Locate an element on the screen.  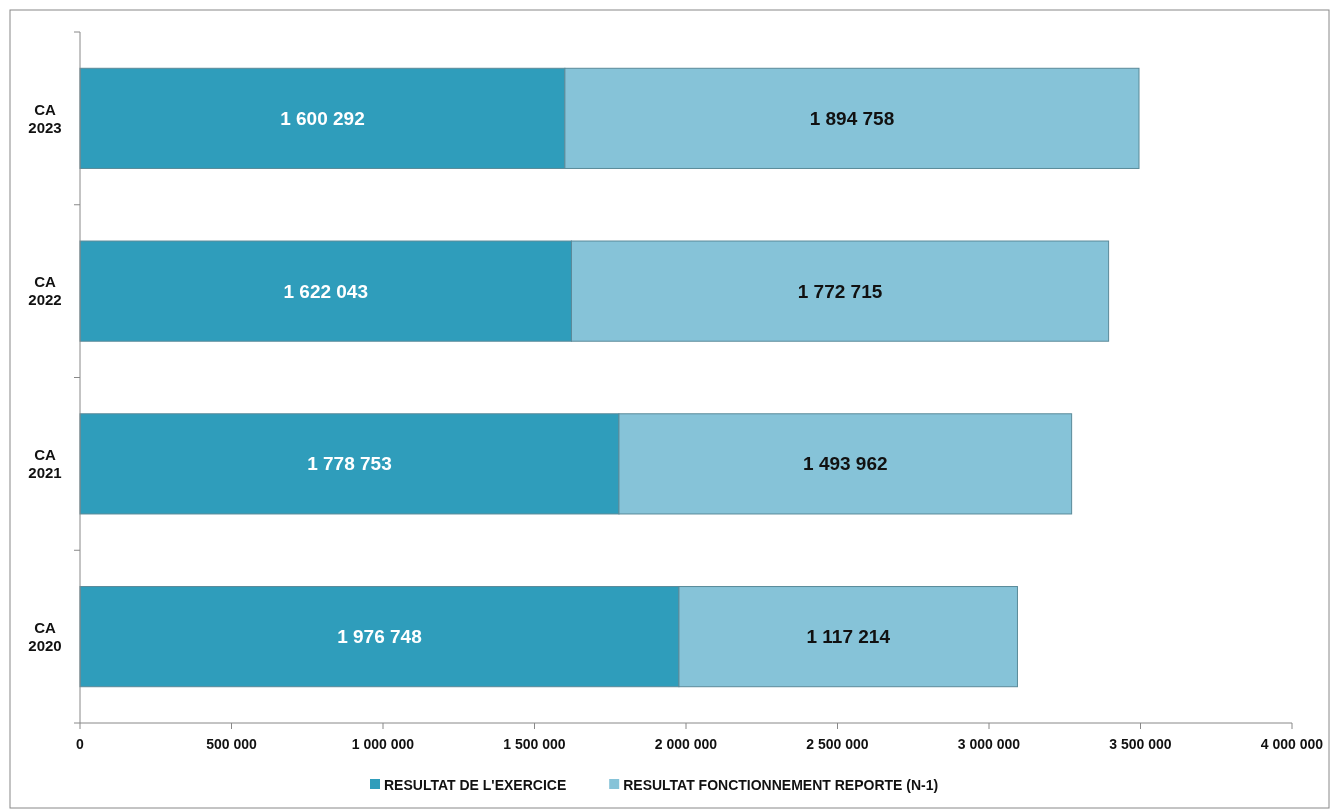
x-tick-label: 2 500 000 is located at coordinates (837, 744).